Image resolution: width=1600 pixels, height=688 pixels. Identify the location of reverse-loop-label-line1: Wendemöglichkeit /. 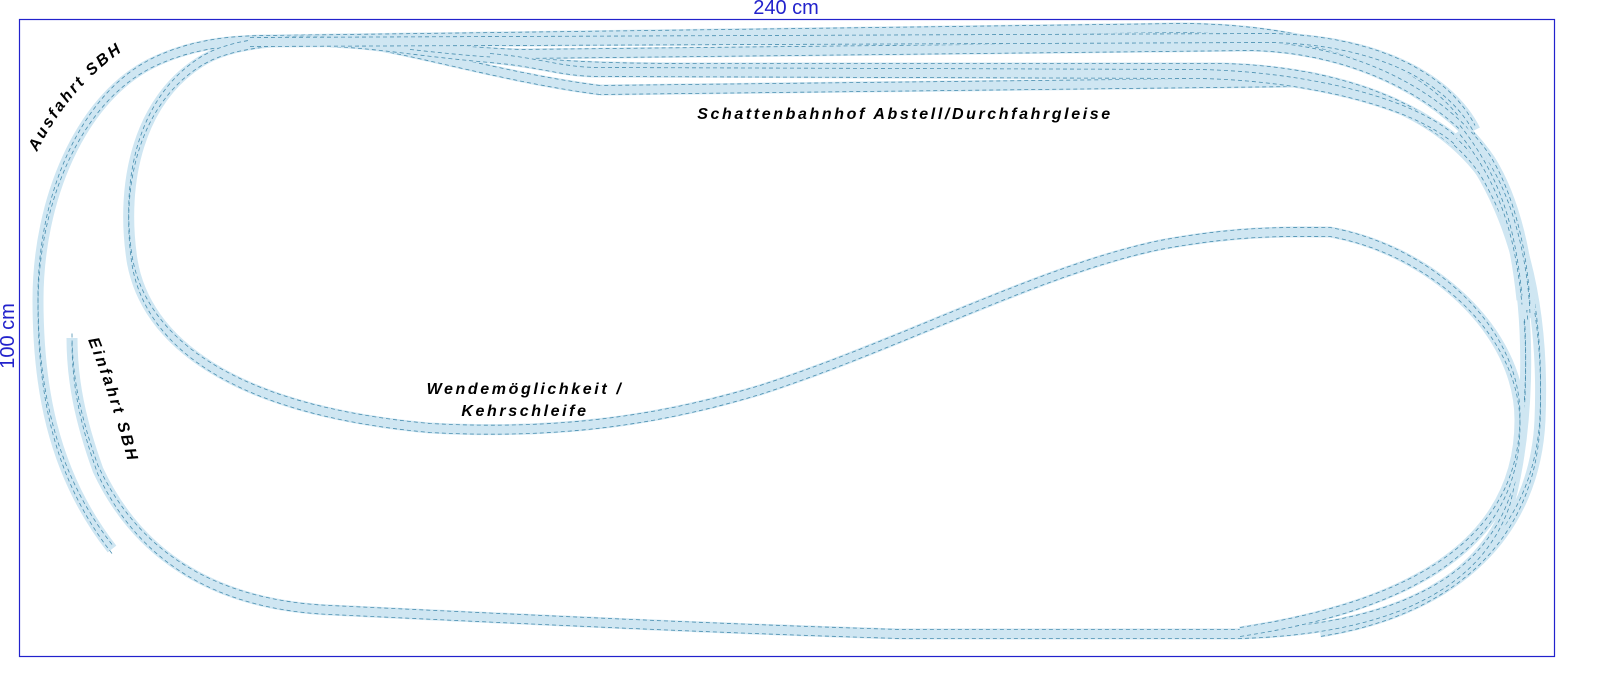
(525, 389).